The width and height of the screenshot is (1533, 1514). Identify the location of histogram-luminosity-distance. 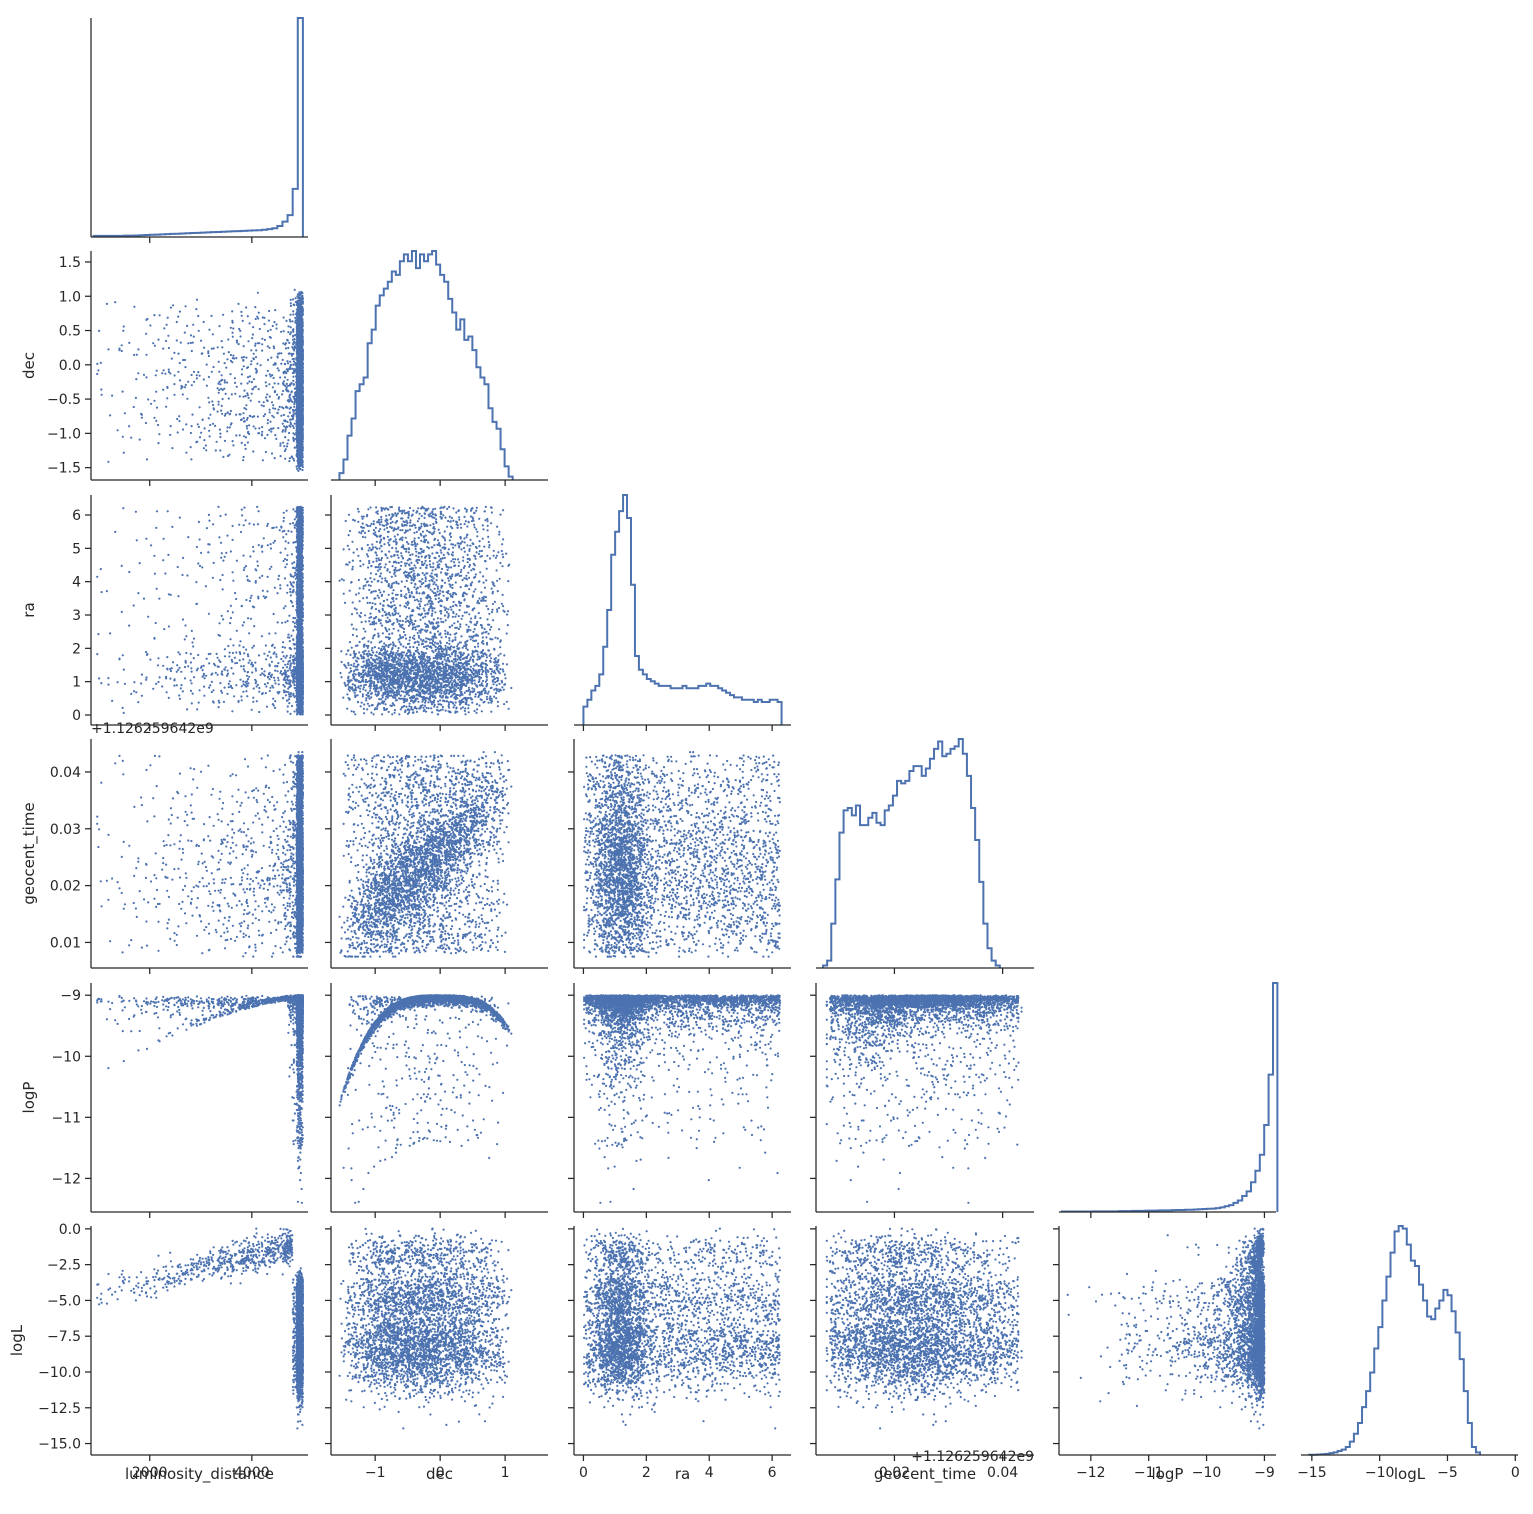
(198, 127).